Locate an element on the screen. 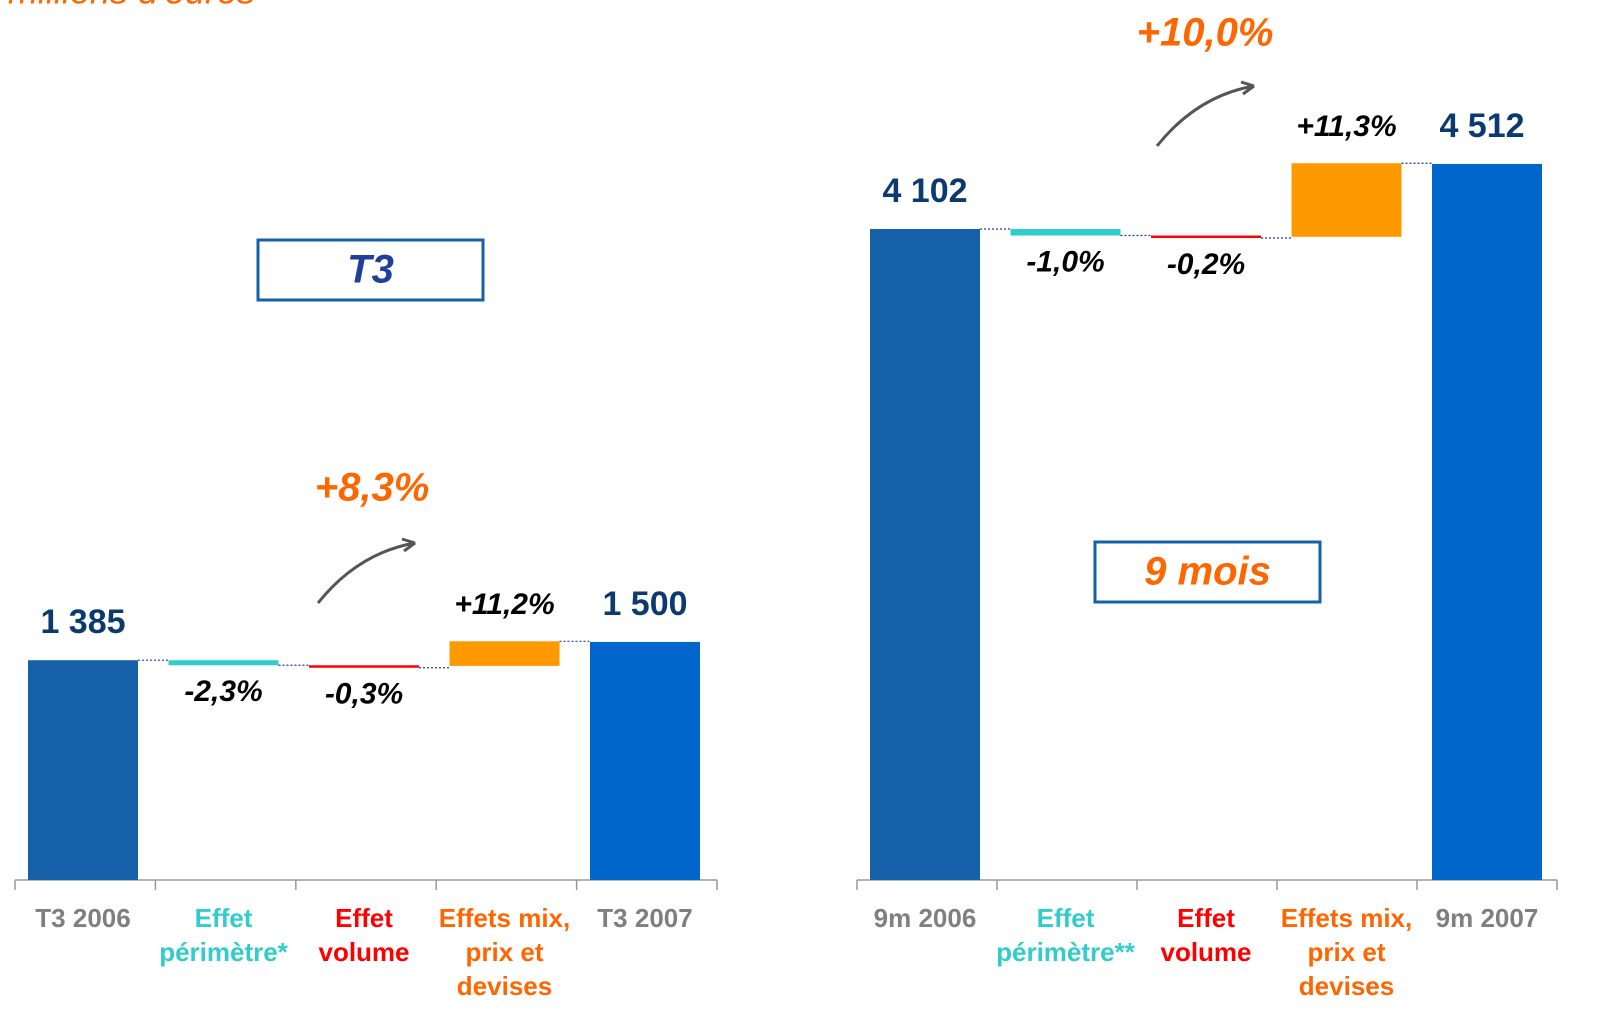 The height and width of the screenshot is (1023, 1603). value-label: -1,0% is located at coordinates (1065, 261).